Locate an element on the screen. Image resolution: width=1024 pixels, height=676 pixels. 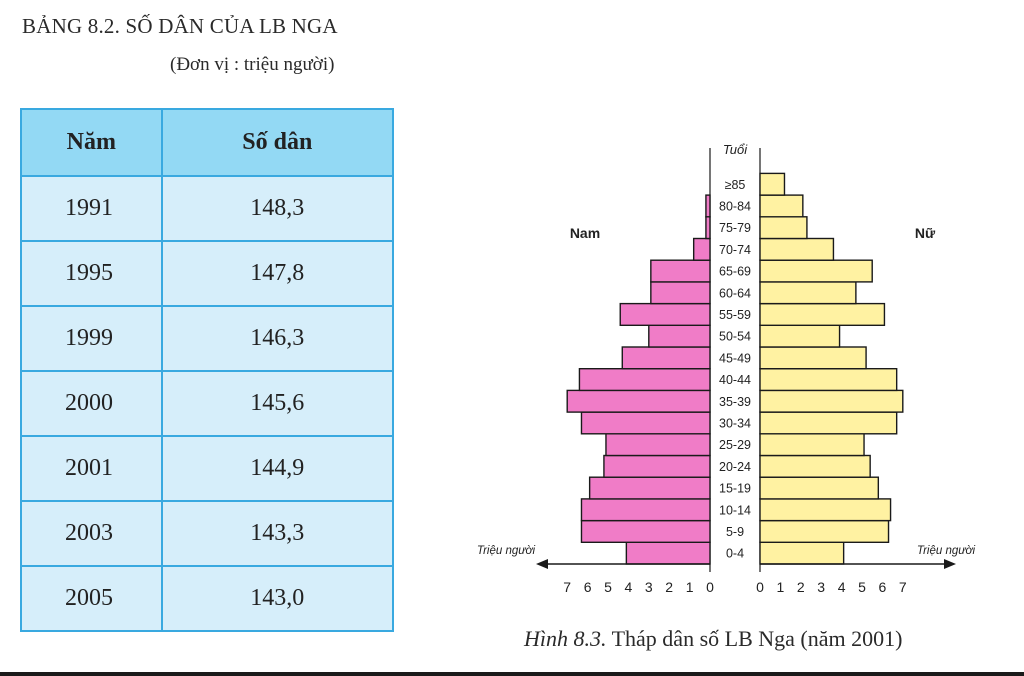
female-tick-label-3: 3 is located at coordinates (821, 587).